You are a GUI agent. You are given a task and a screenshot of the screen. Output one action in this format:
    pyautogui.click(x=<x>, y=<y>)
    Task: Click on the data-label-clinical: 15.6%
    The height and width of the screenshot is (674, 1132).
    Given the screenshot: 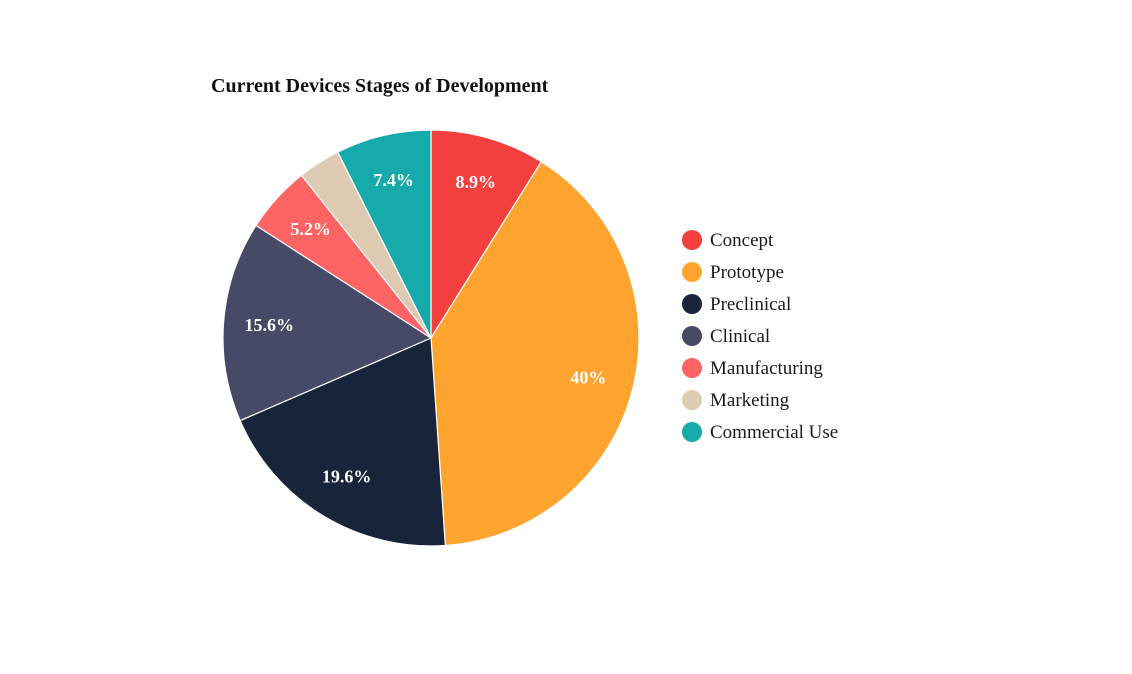 What is the action you would take?
    pyautogui.click(x=270, y=325)
    